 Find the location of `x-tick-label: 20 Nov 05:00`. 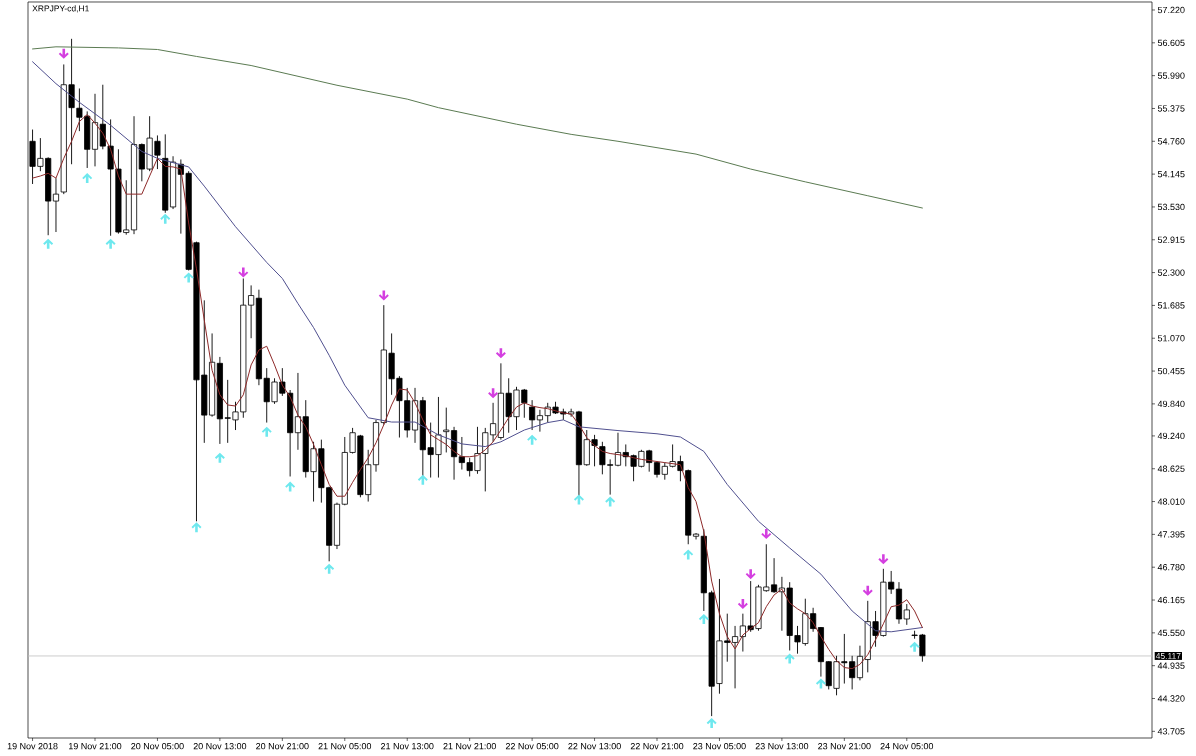

x-tick-label: 20 Nov 05:00 is located at coordinates (157, 746).